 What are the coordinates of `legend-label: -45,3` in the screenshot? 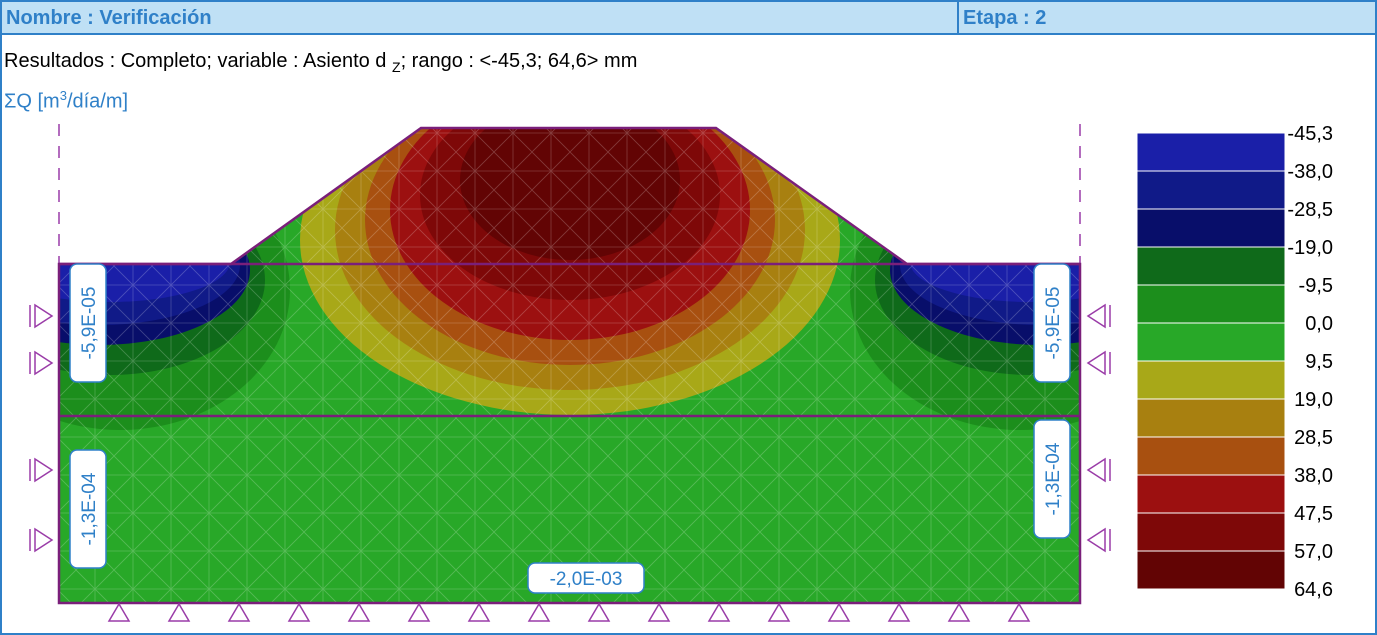 It's located at (1310, 134).